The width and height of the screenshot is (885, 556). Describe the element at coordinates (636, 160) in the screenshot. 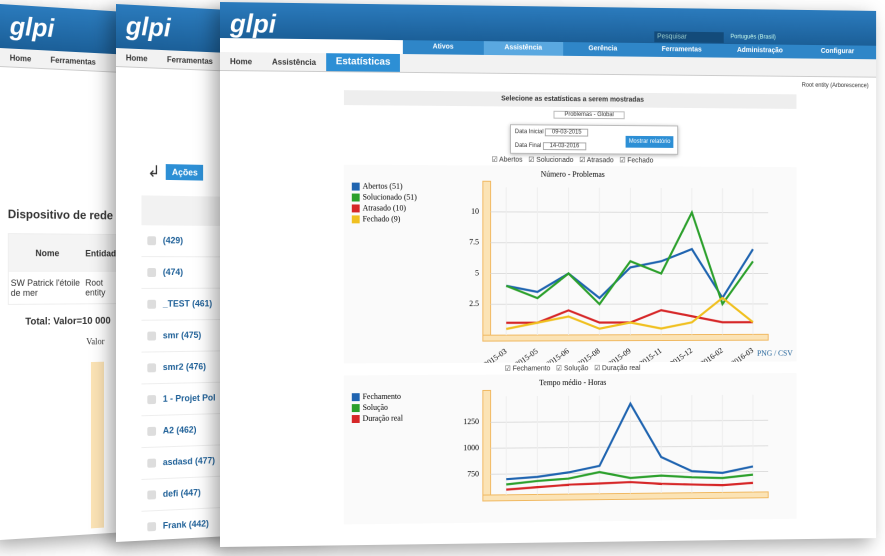

I see `checkbox: Fechado` at that location.